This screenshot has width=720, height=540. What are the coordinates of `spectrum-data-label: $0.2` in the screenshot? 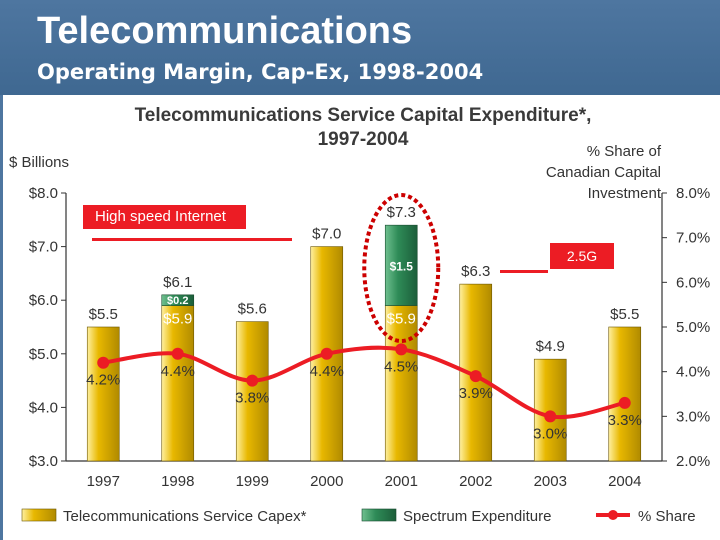 It's located at (177, 301).